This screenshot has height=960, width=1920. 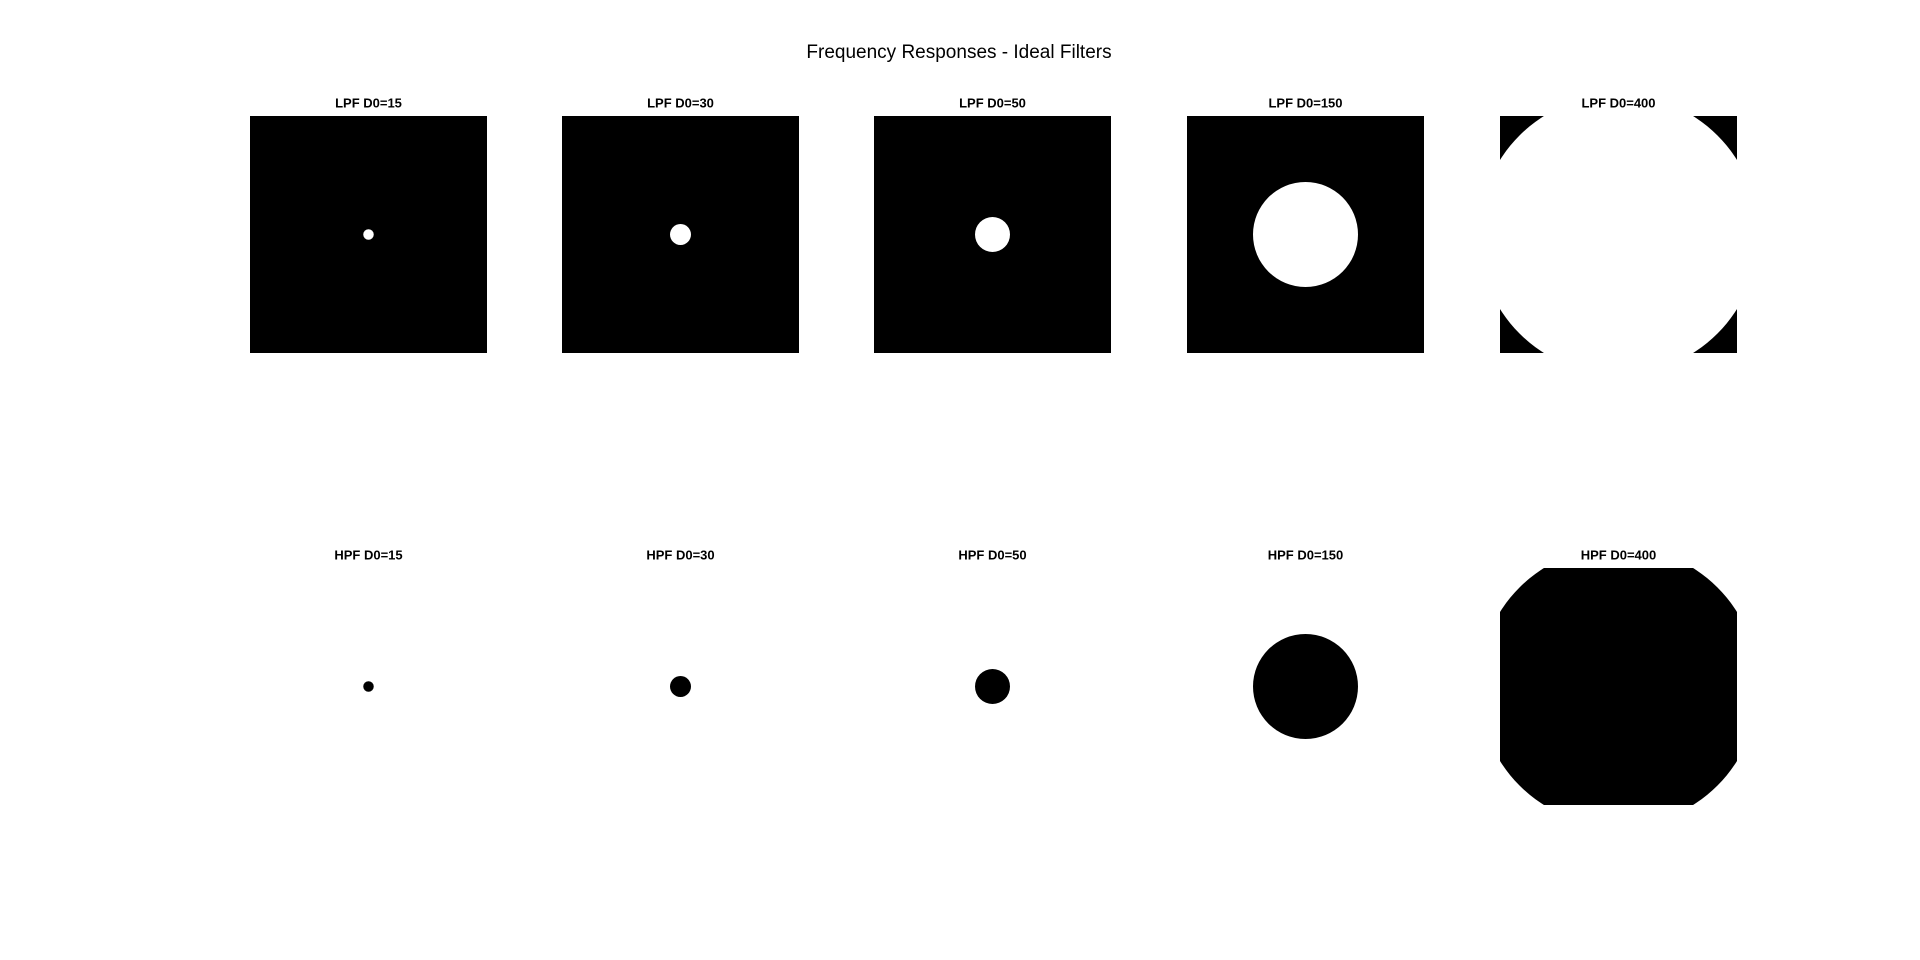 What do you see at coordinates (958, 52) in the screenshot?
I see `figure-title: Frequency Responses - Ideal Filters` at bounding box center [958, 52].